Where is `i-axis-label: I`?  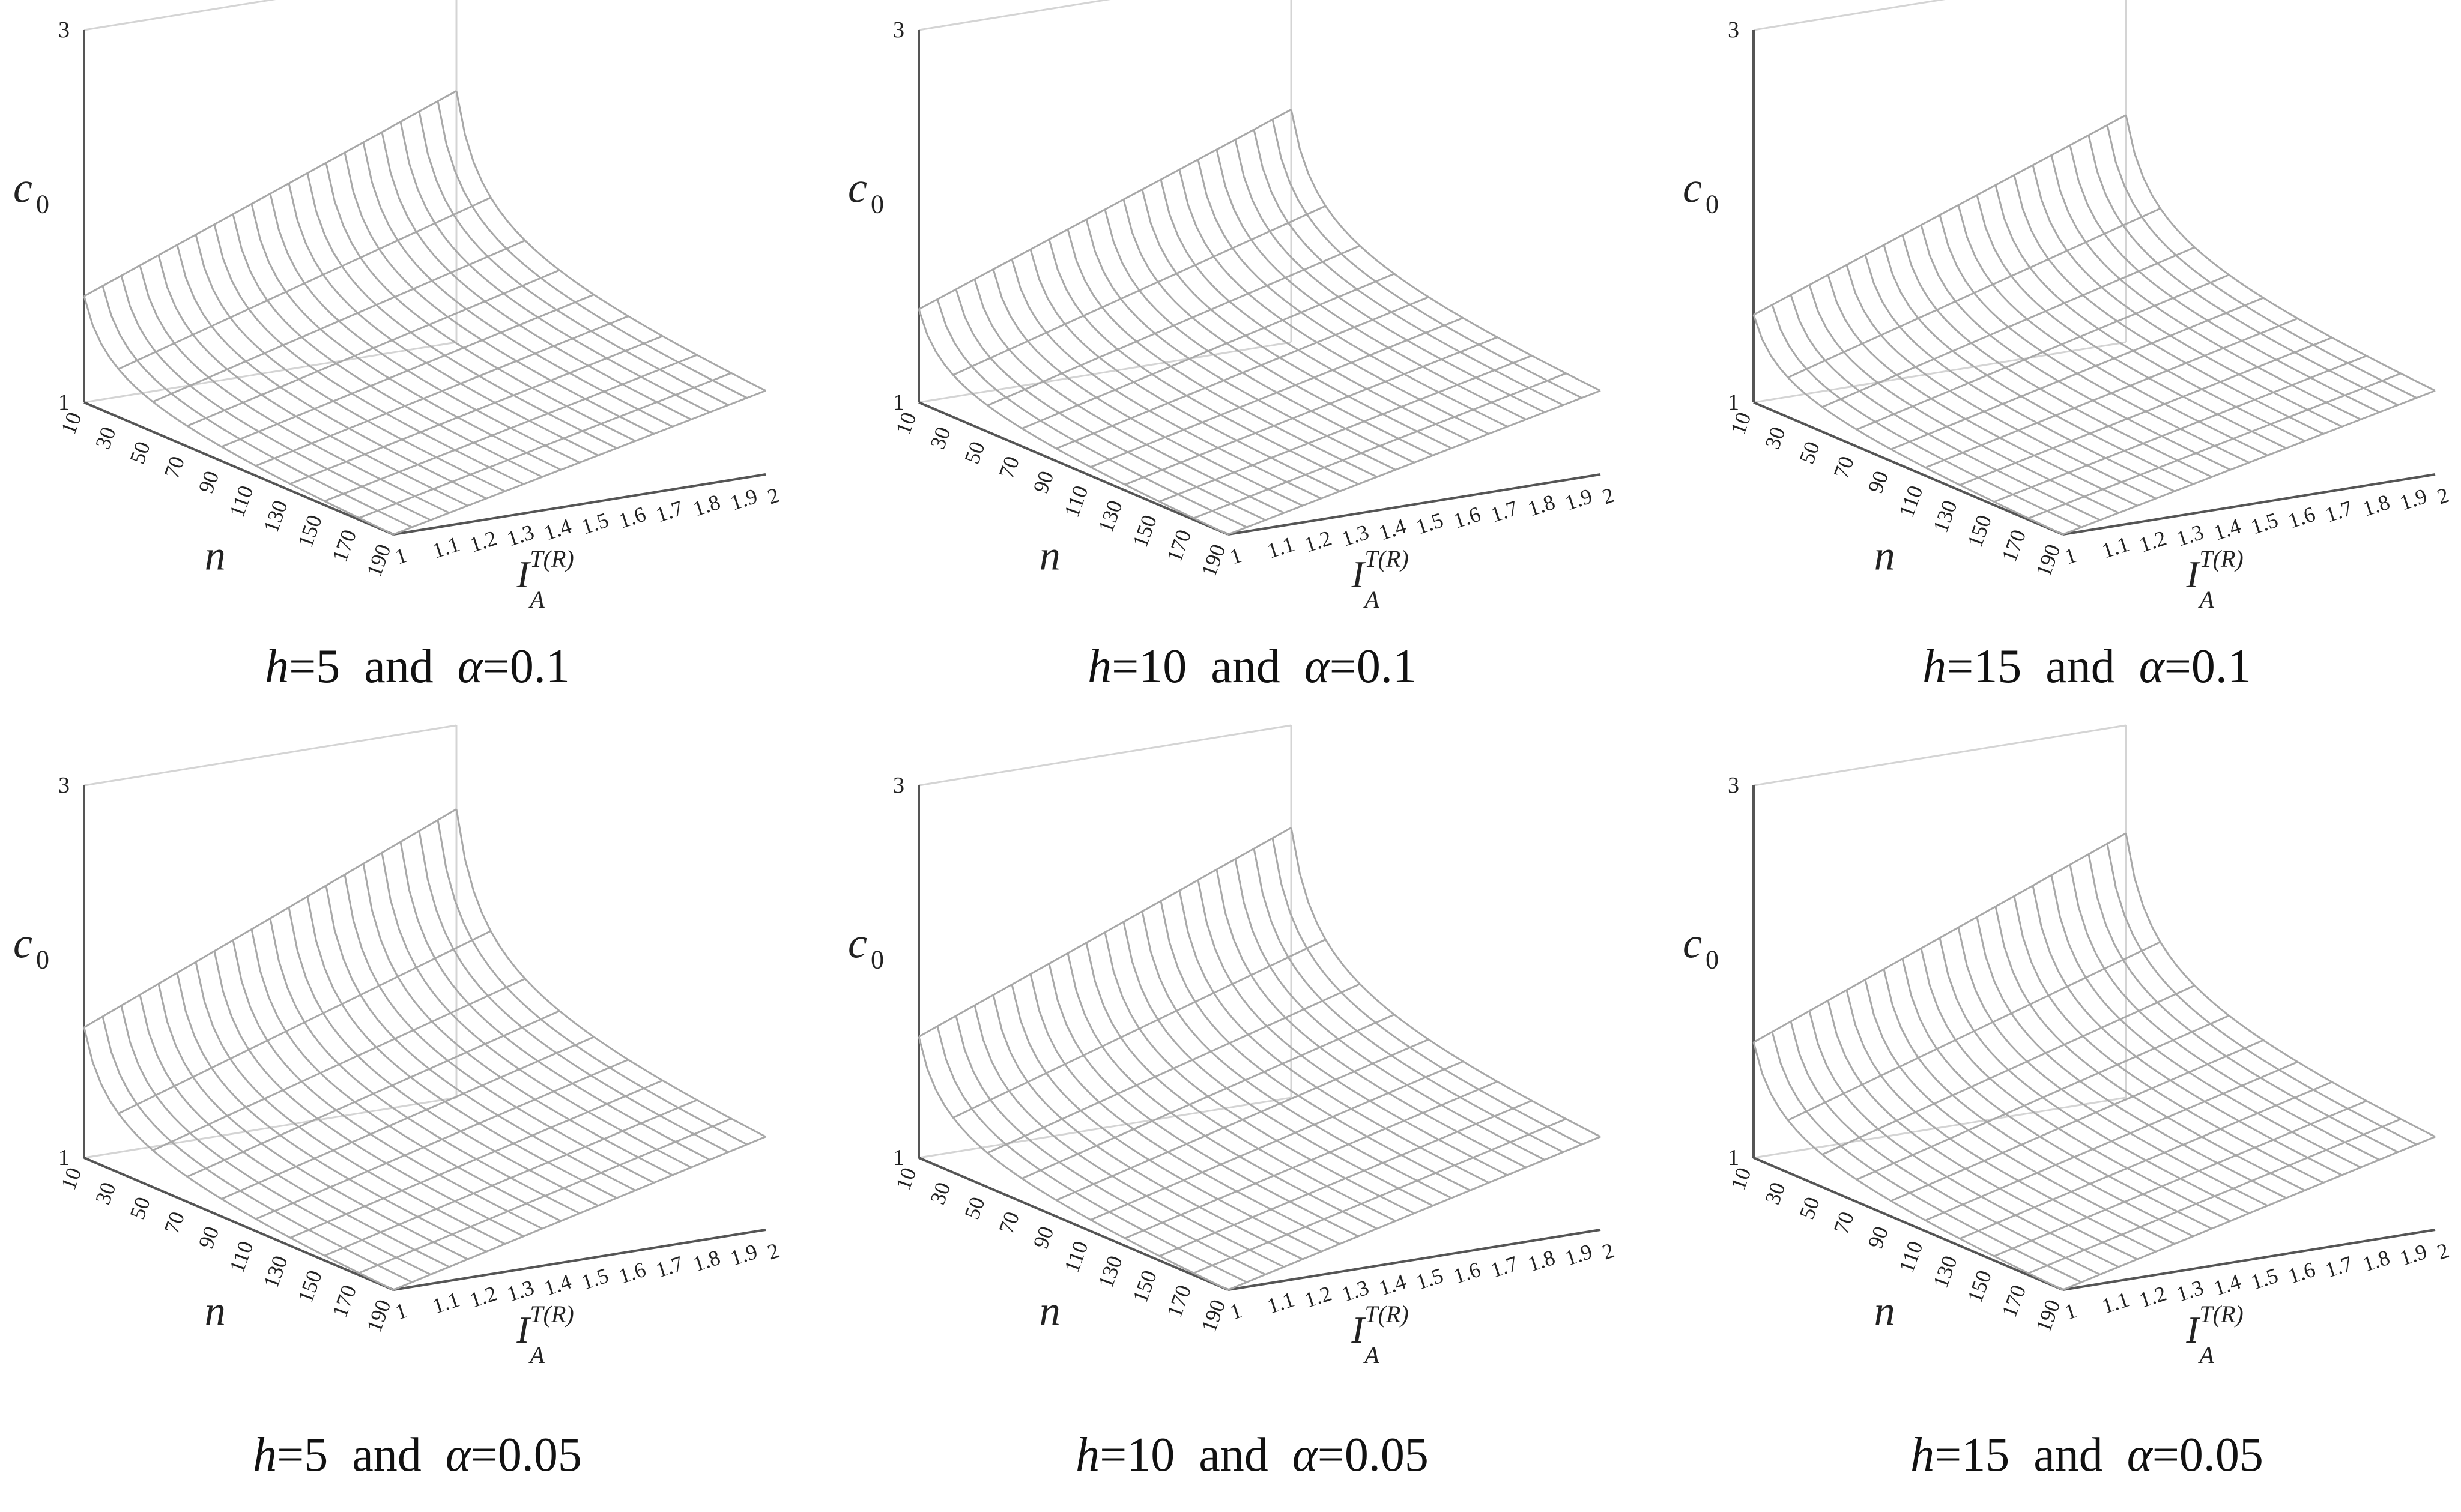 i-axis-label: I is located at coordinates (523, 1329).